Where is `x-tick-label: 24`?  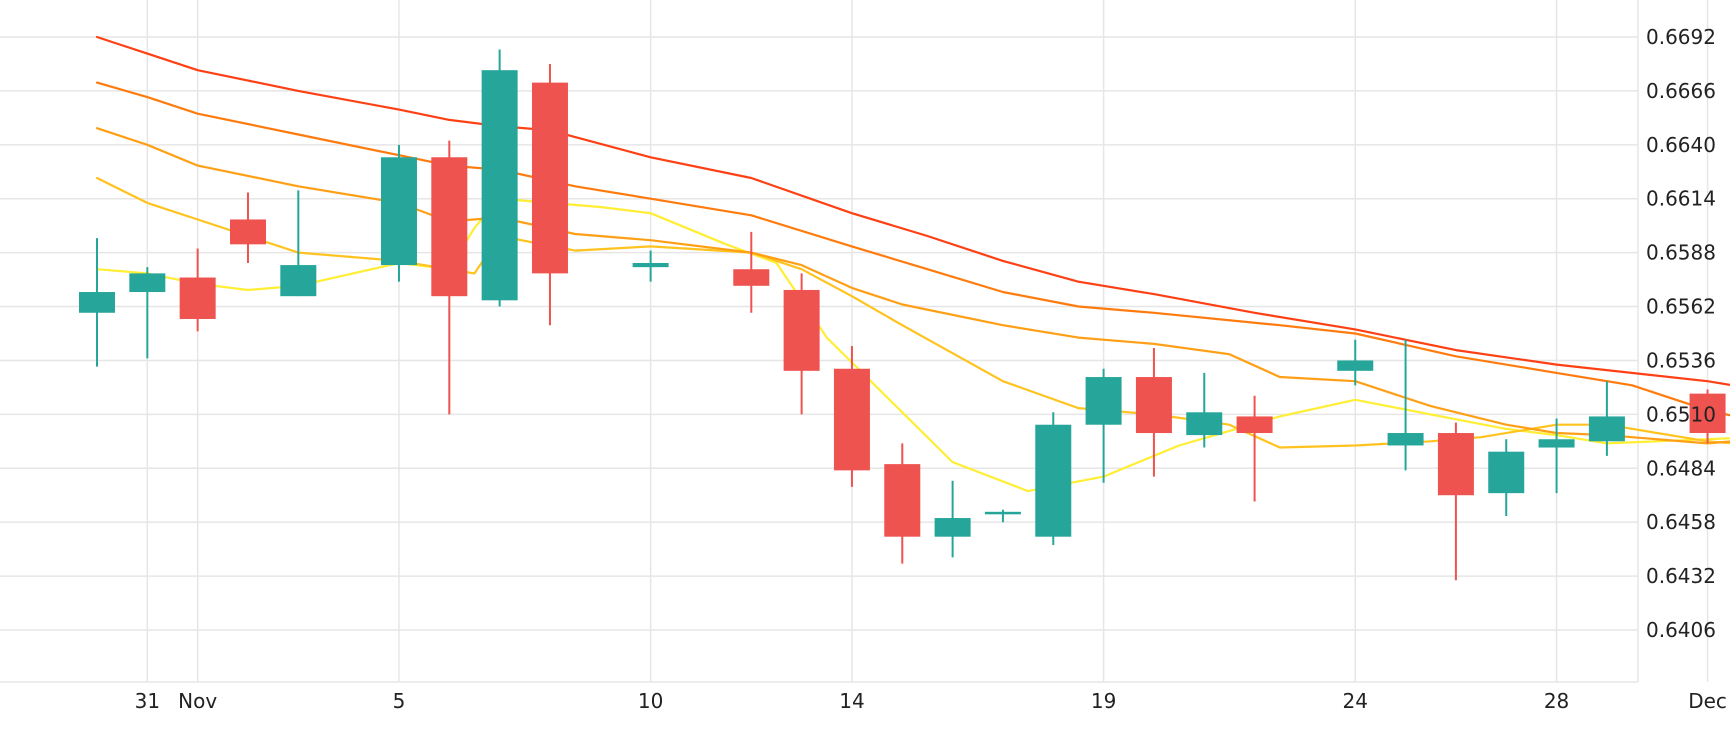 x-tick-label: 24 is located at coordinates (1355, 701).